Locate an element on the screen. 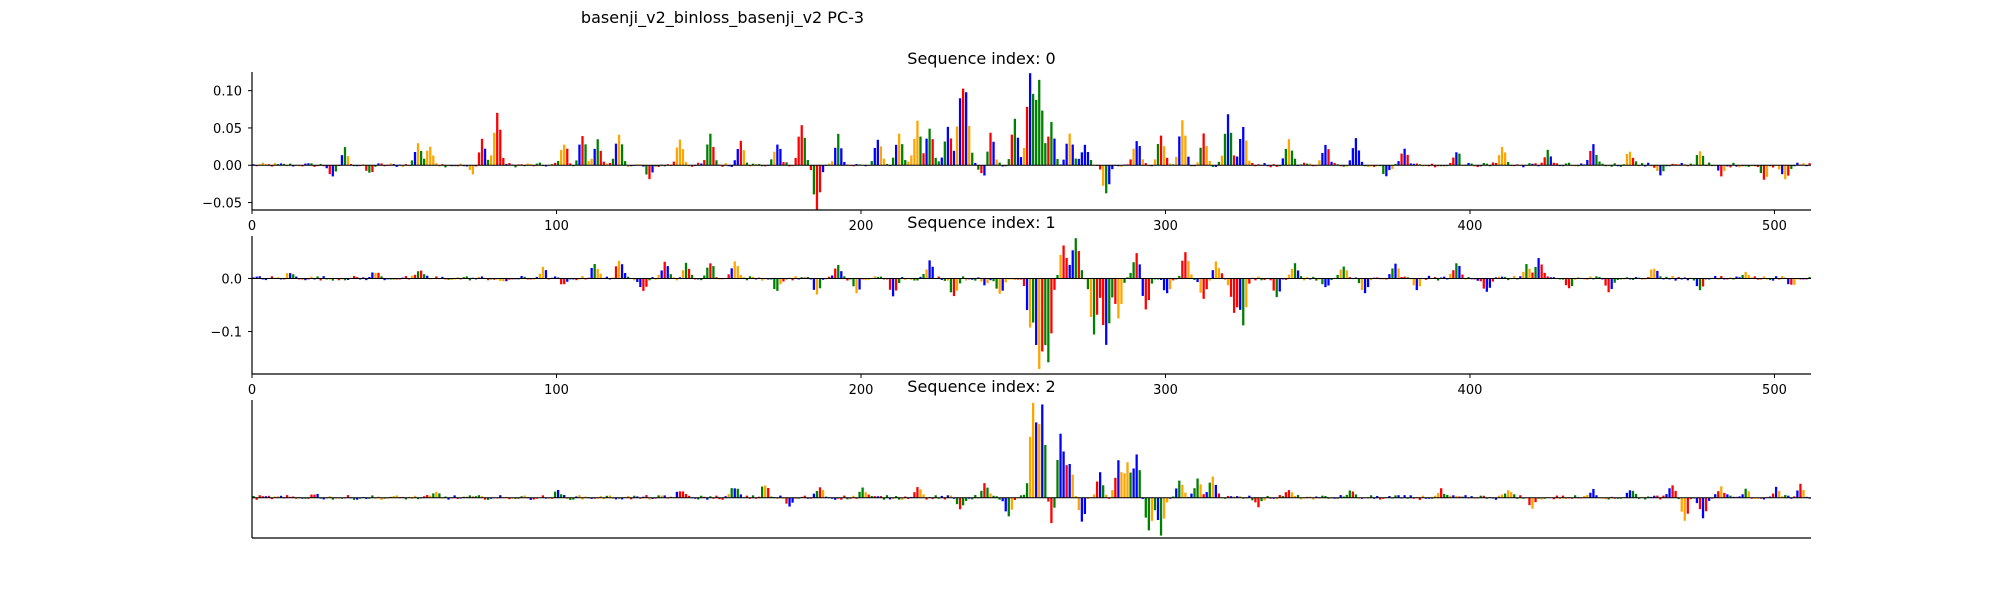 This screenshot has height=600, width=2000. y-tick-label: 0.0 is located at coordinates (231, 279).